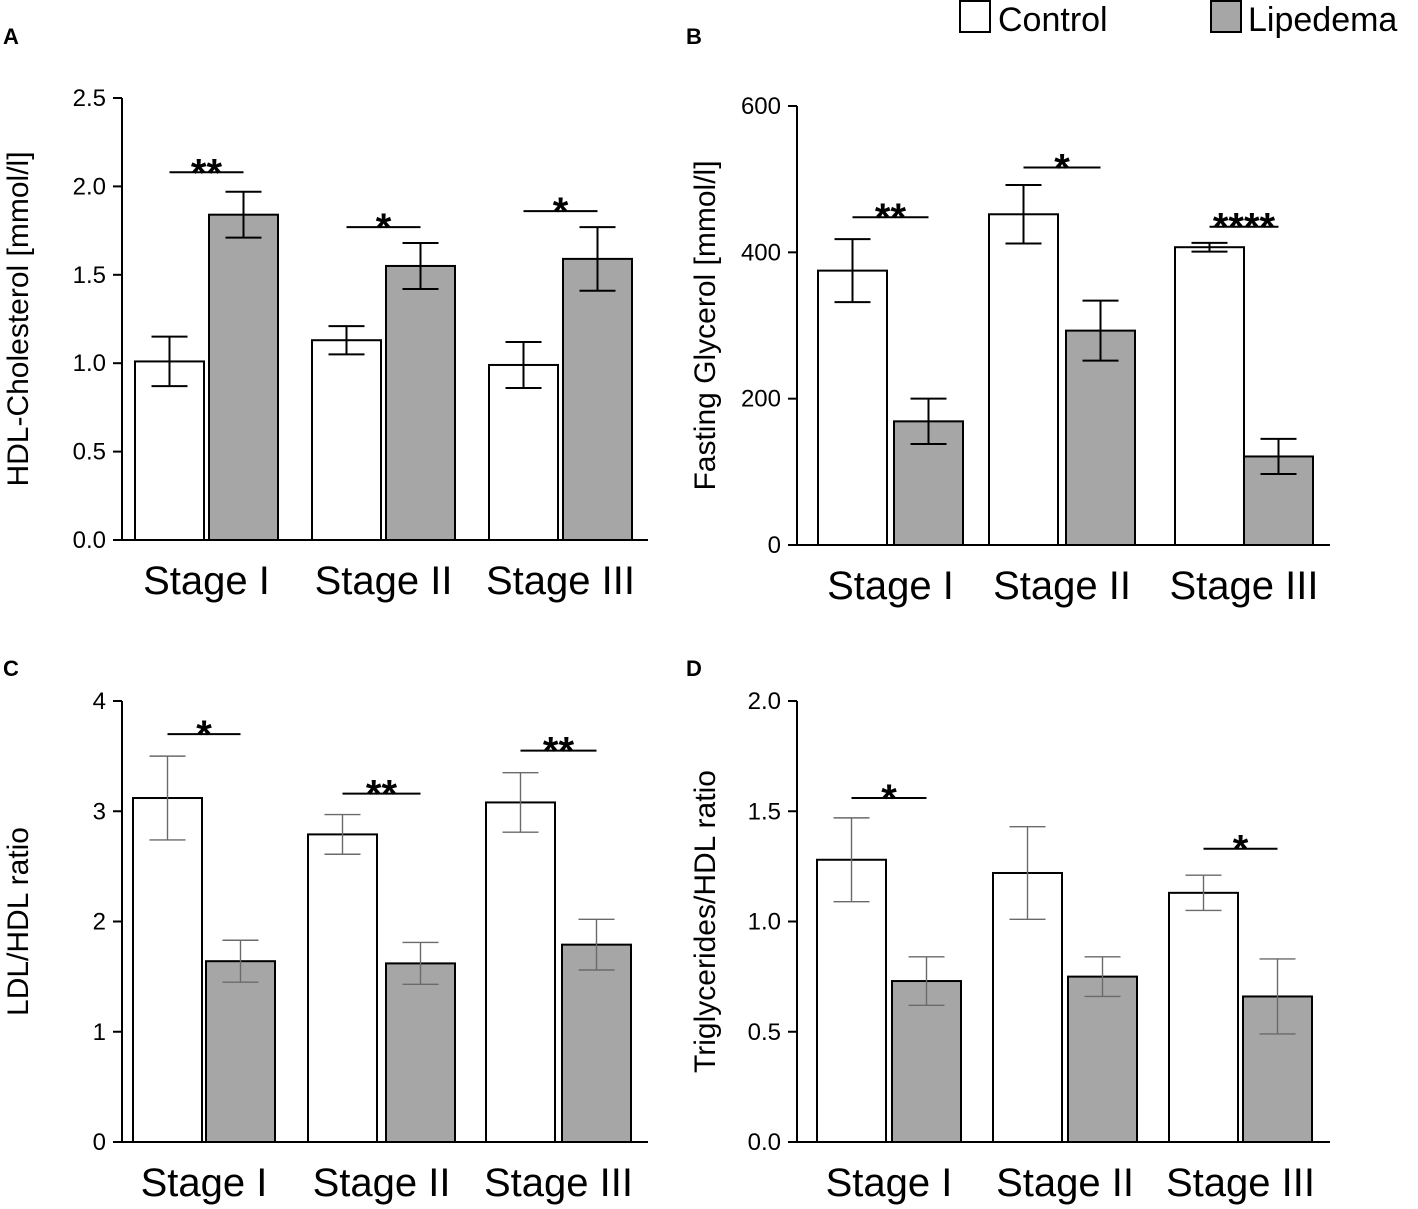 Image resolution: width=1418 pixels, height=1209 pixels. What do you see at coordinates (382, 1183) in the screenshot?
I see `category-label-c-stage-2: Stage II` at bounding box center [382, 1183].